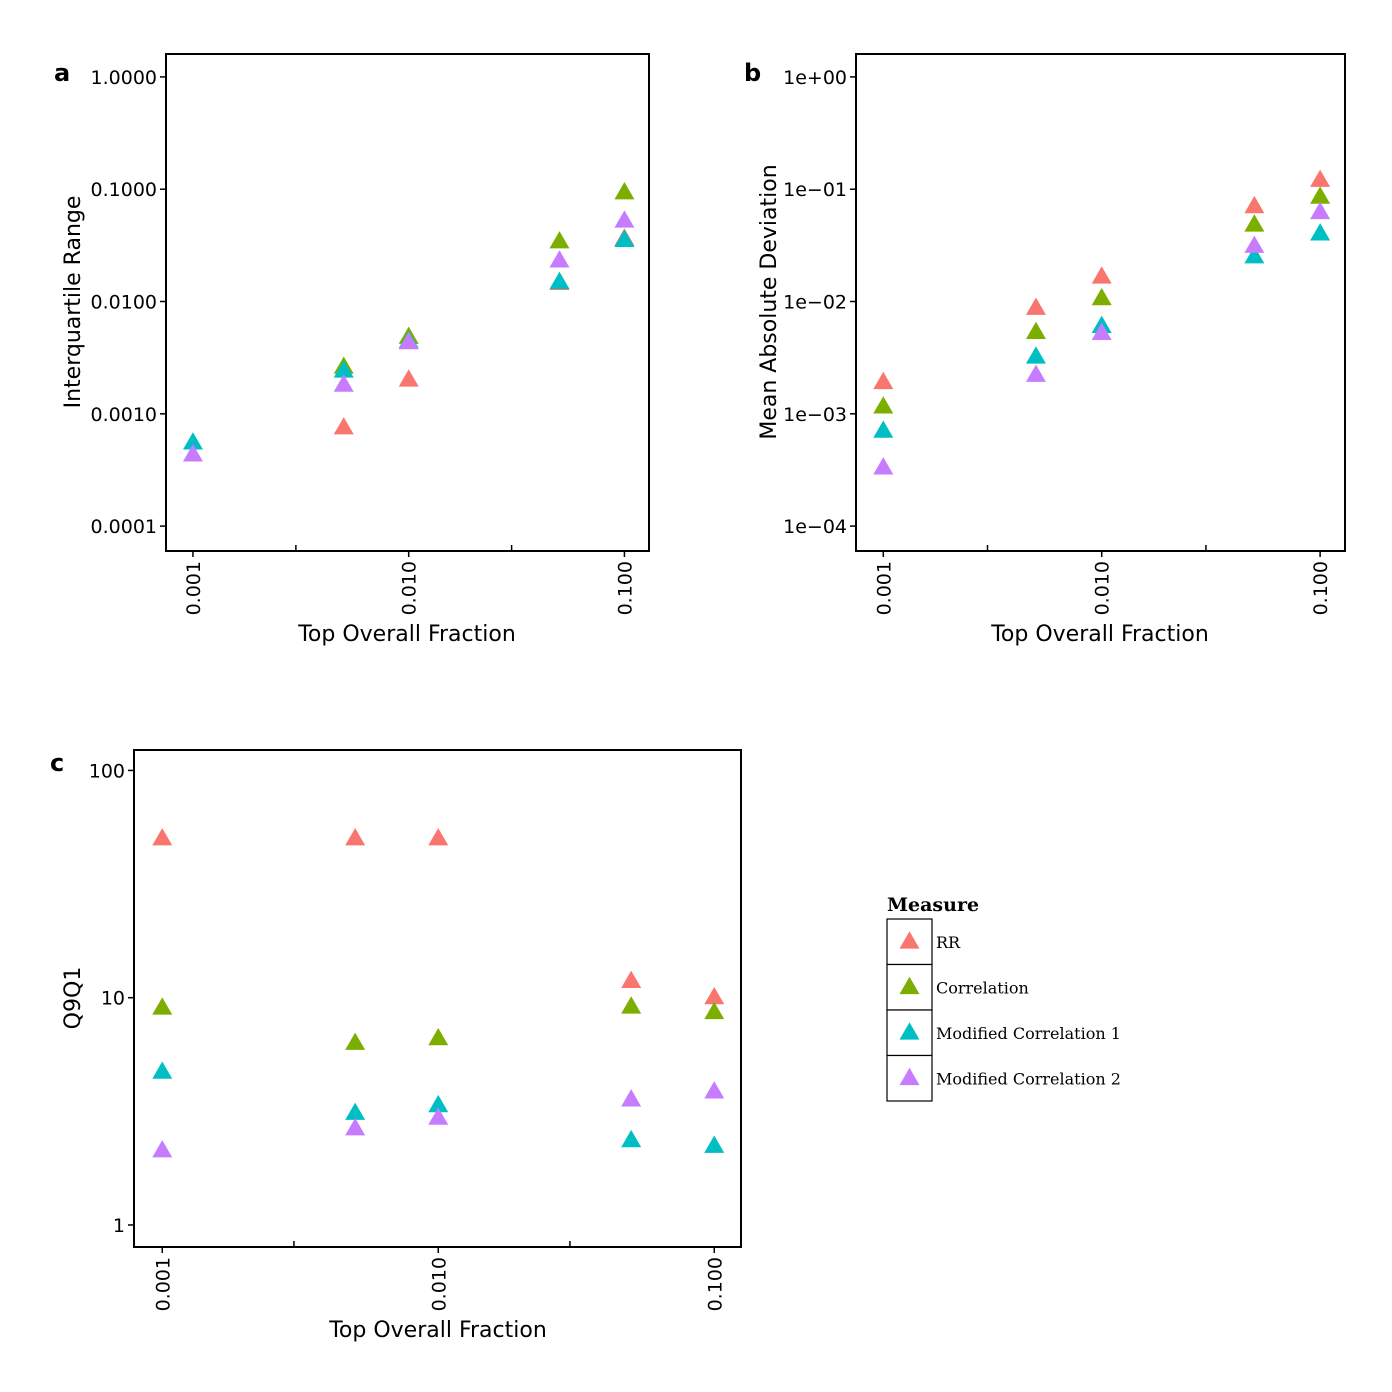 This screenshot has width=1392, height=1392. Describe the element at coordinates (1099, 634) in the screenshot. I see `x-axis-title-b: Top Overall Fraction` at that location.